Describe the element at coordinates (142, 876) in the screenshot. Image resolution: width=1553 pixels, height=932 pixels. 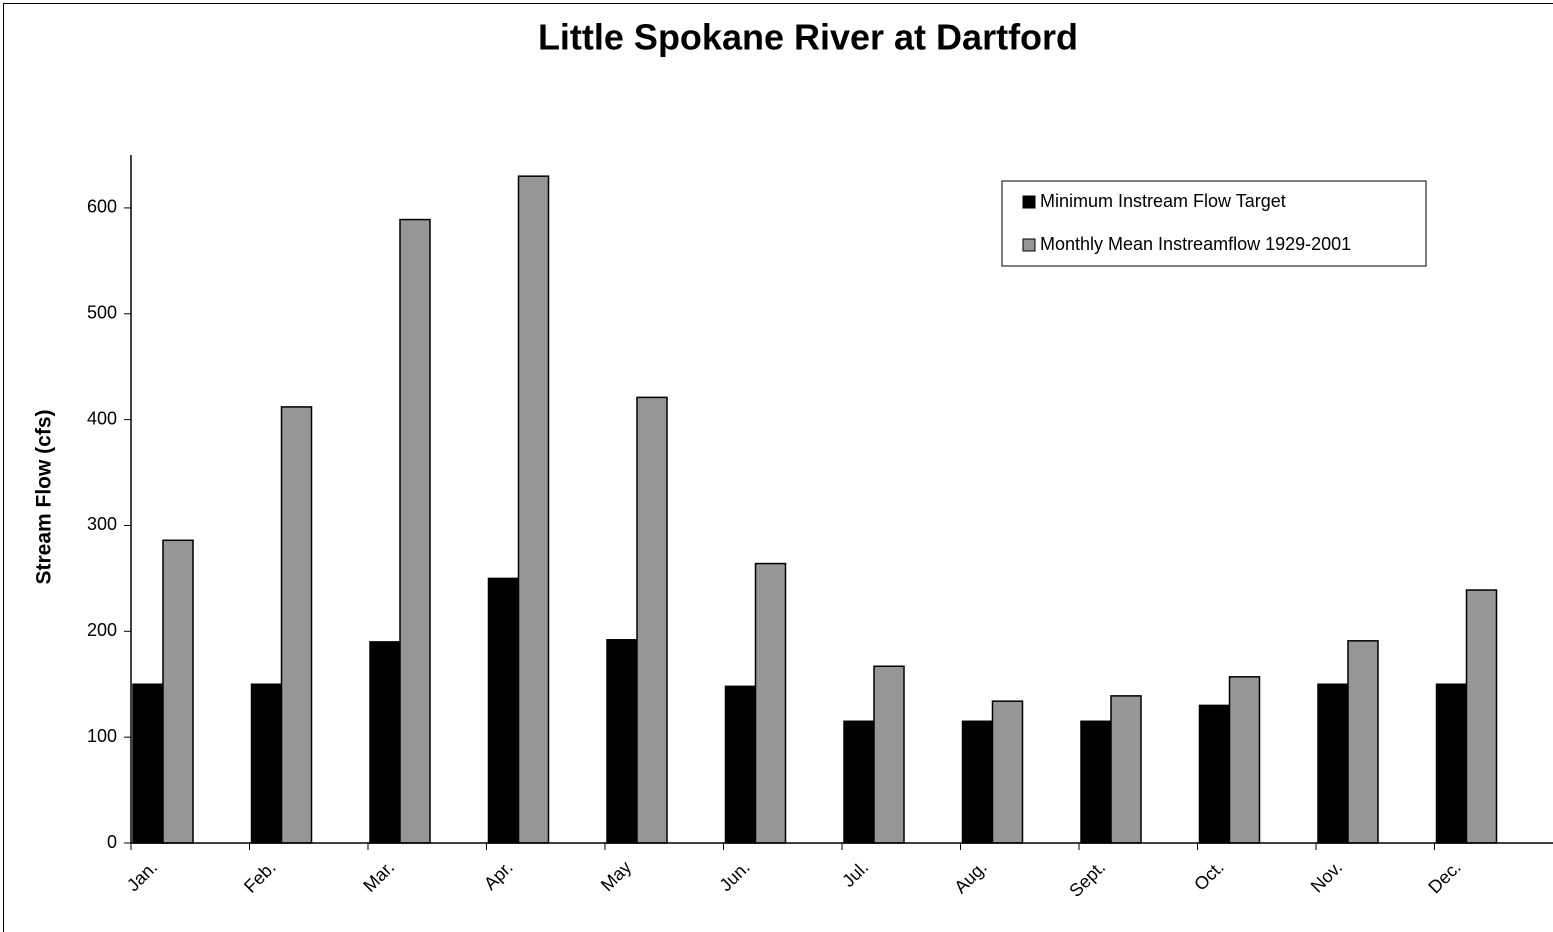
I see `x-tick-label: Jan.` at that location.